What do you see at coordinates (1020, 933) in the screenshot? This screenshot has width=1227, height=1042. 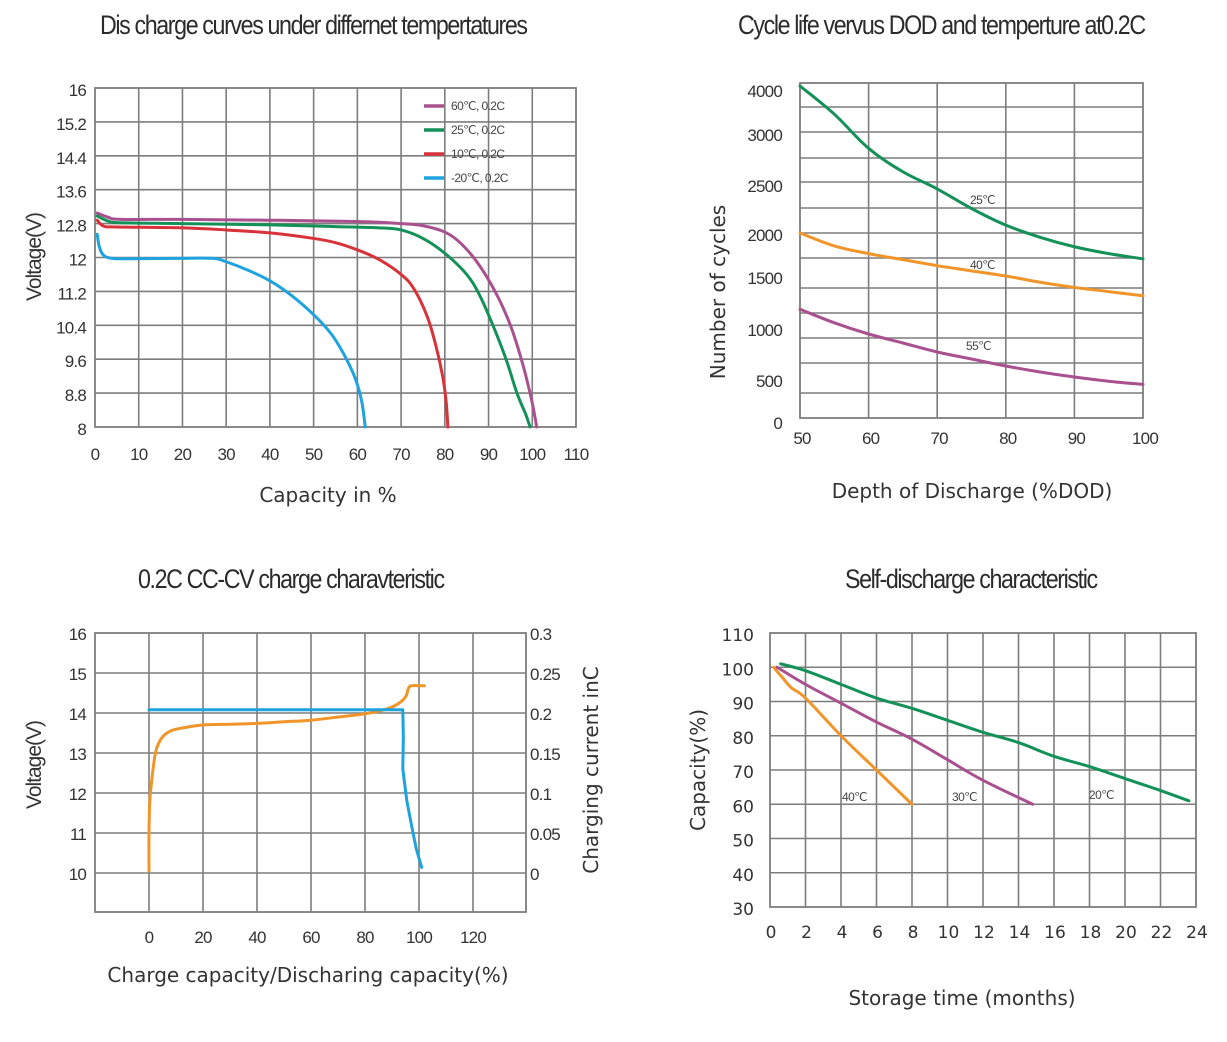 I see `x-tick-label: 14` at bounding box center [1020, 933].